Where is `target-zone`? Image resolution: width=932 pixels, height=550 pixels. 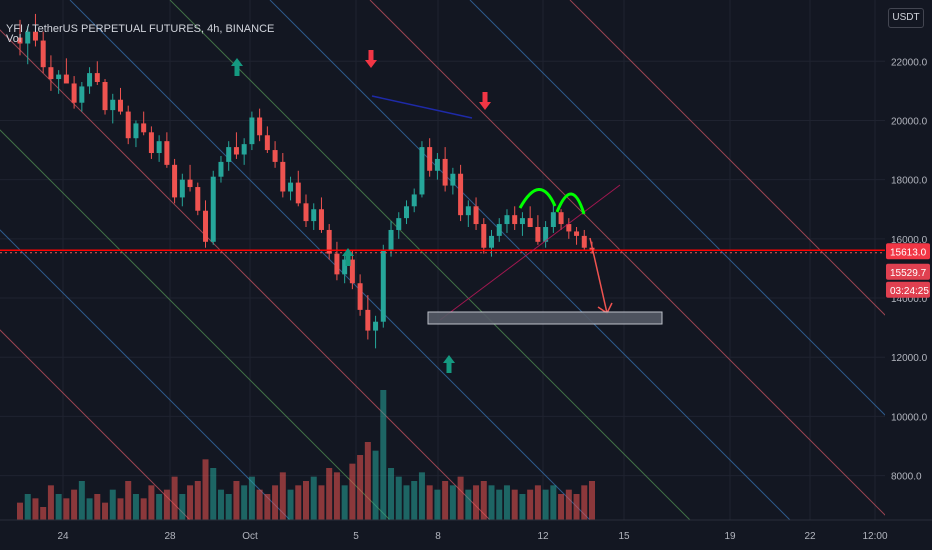
target-zone is located at coordinates (545, 318).